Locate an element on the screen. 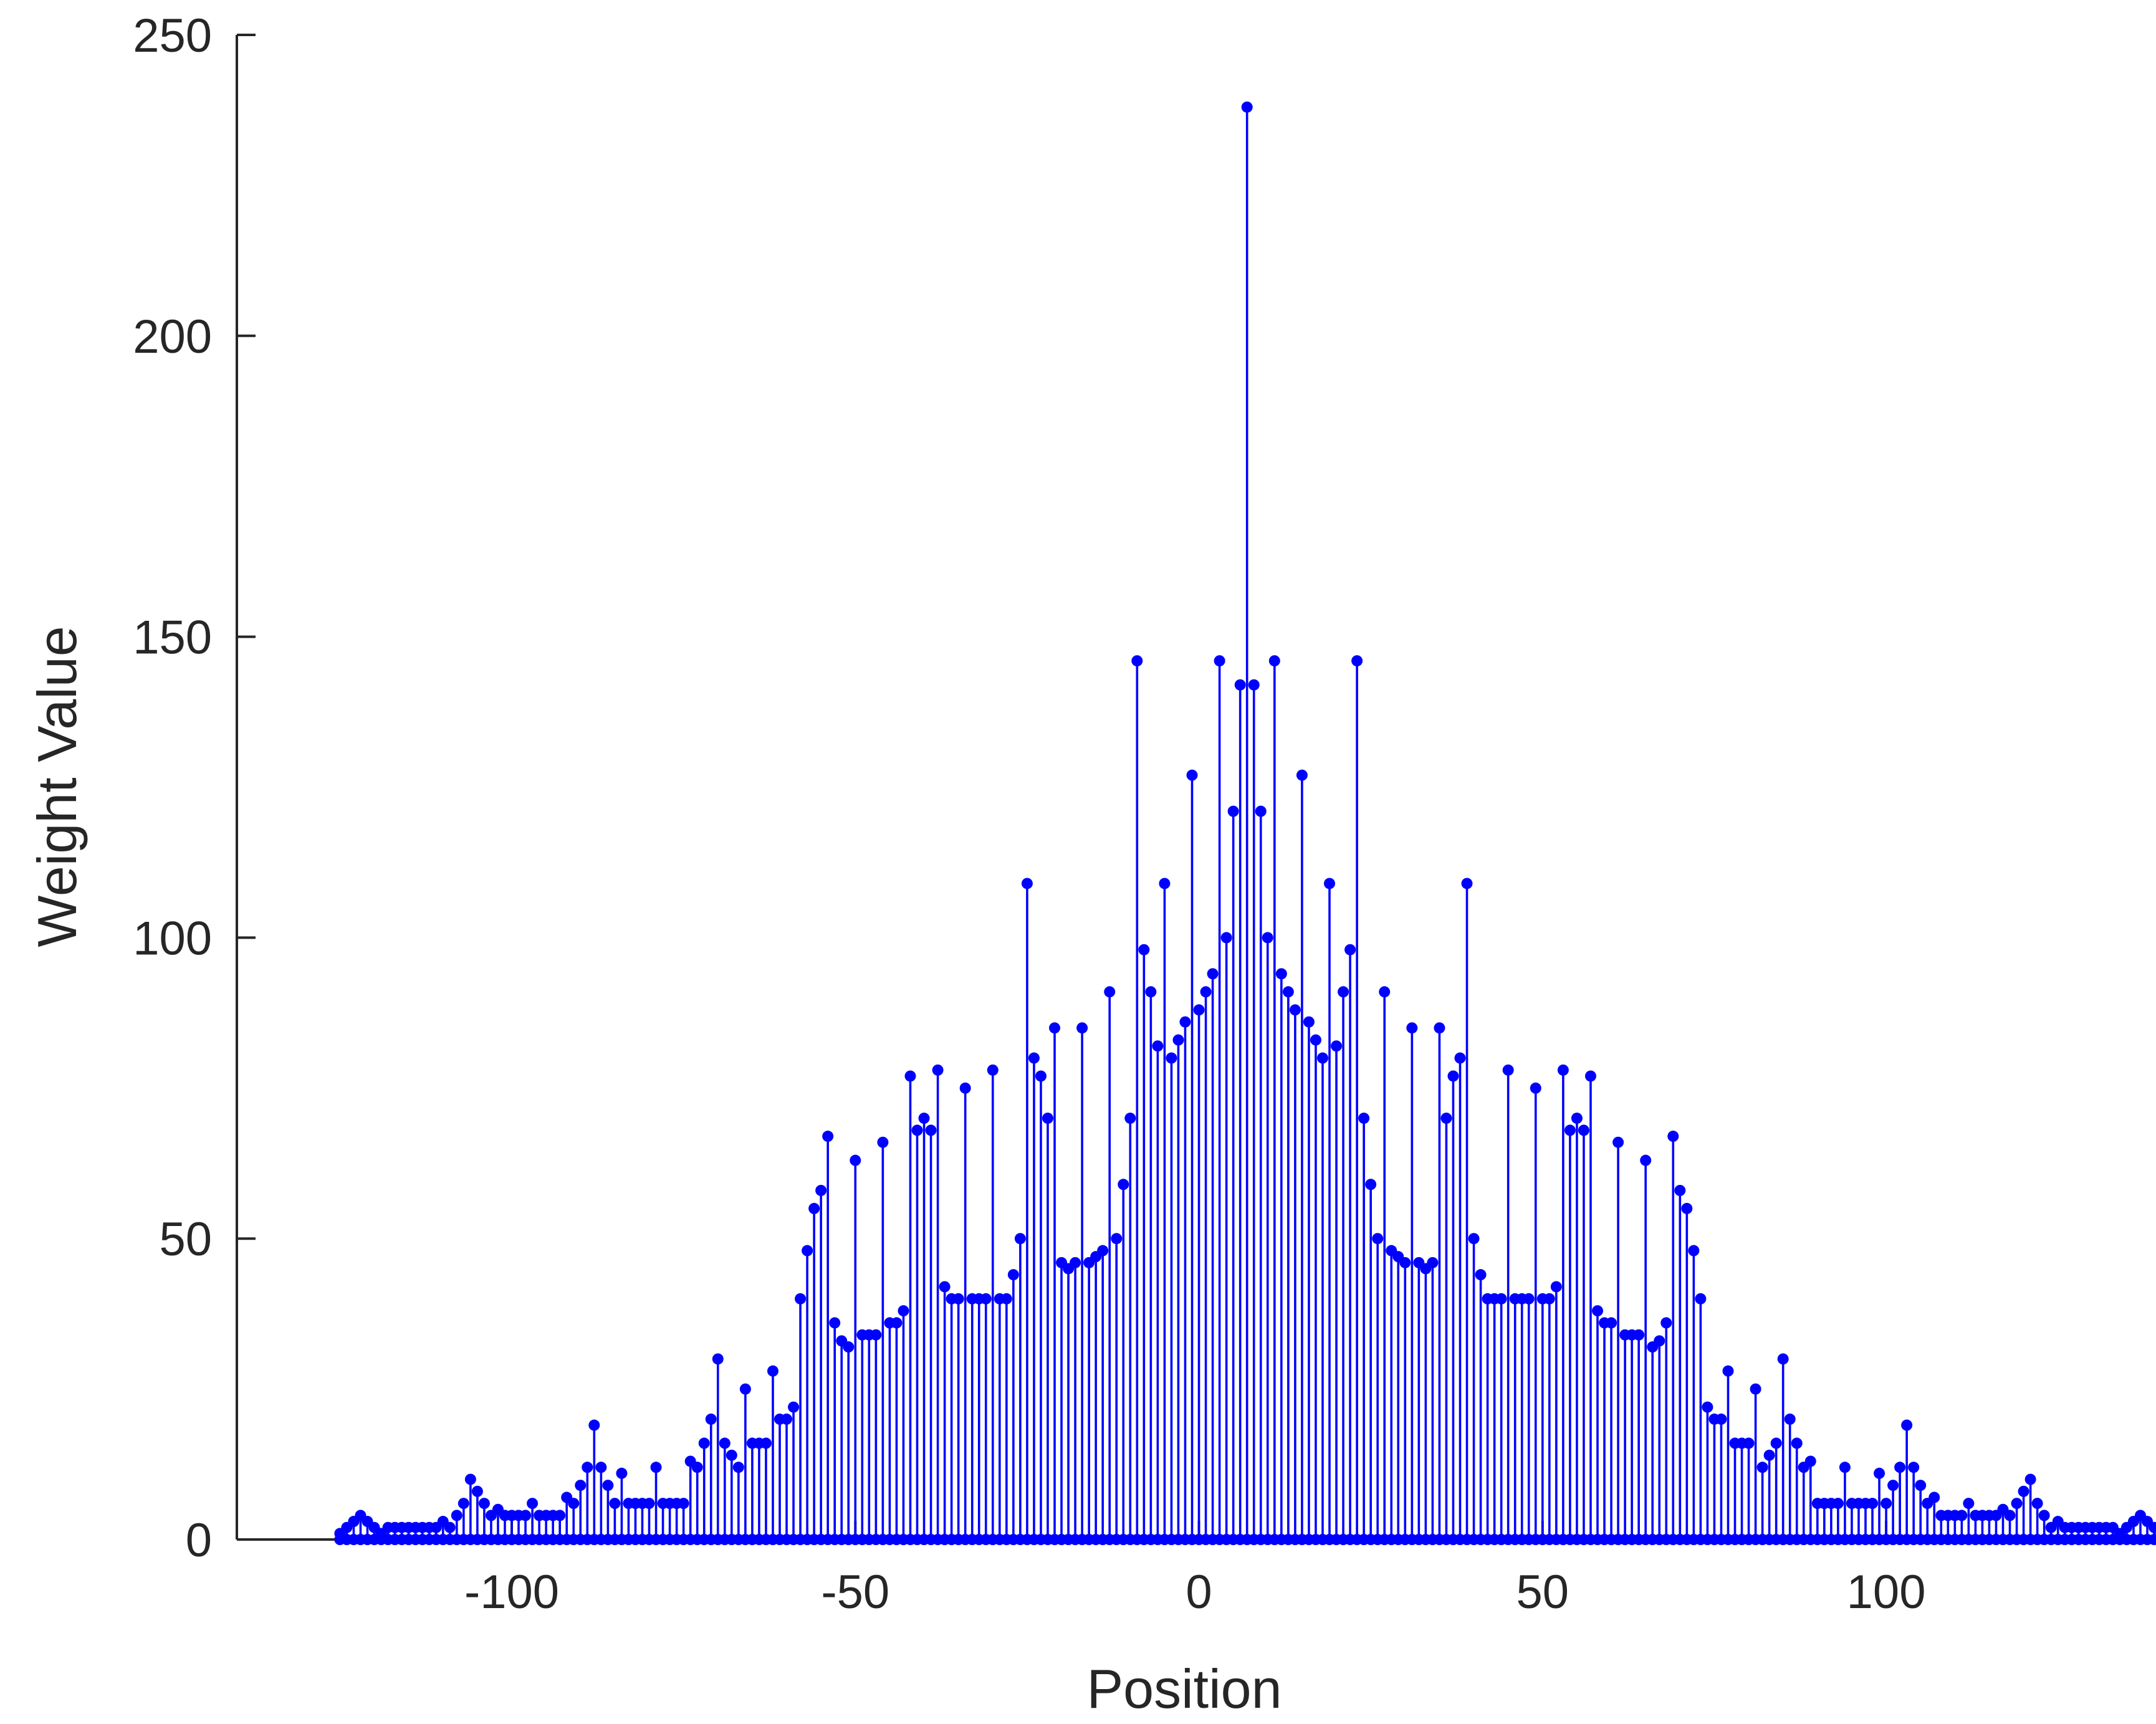  y-tick-label: 0 is located at coordinates (199, 1540).